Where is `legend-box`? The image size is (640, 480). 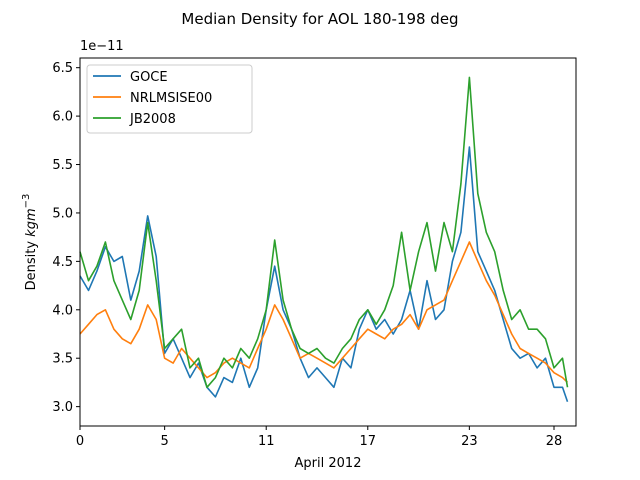 legend-box is located at coordinates (169, 99).